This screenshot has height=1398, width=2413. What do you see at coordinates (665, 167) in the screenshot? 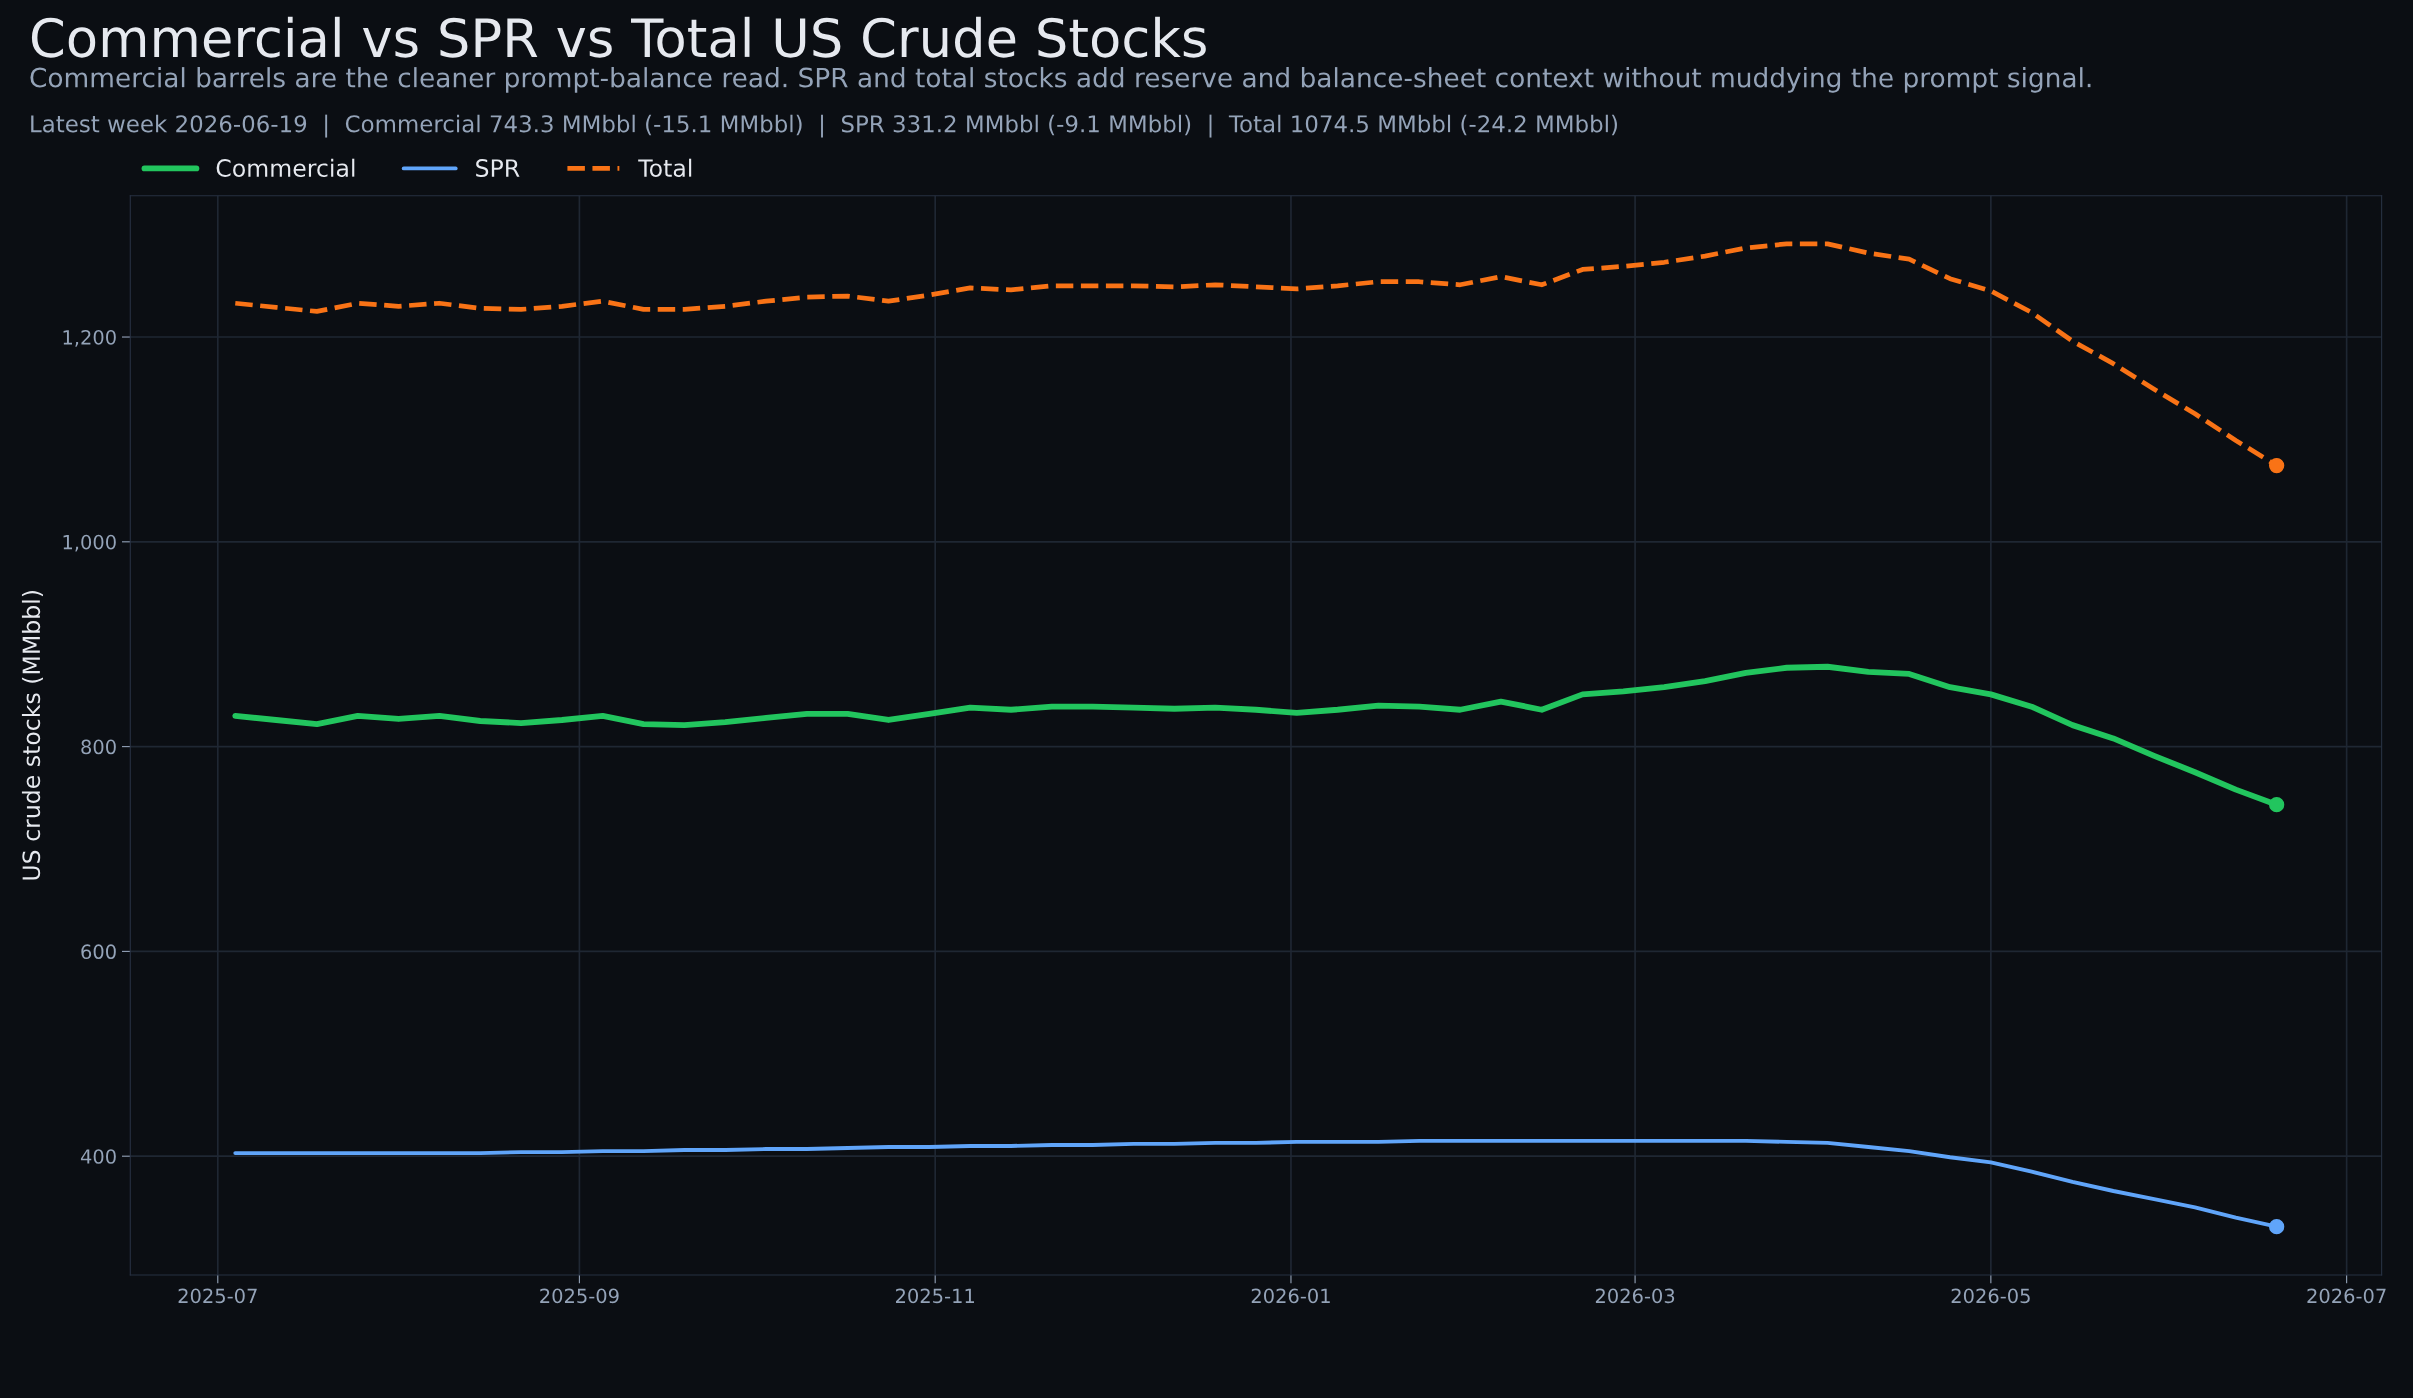
I see `legend-label: Total` at bounding box center [665, 167].